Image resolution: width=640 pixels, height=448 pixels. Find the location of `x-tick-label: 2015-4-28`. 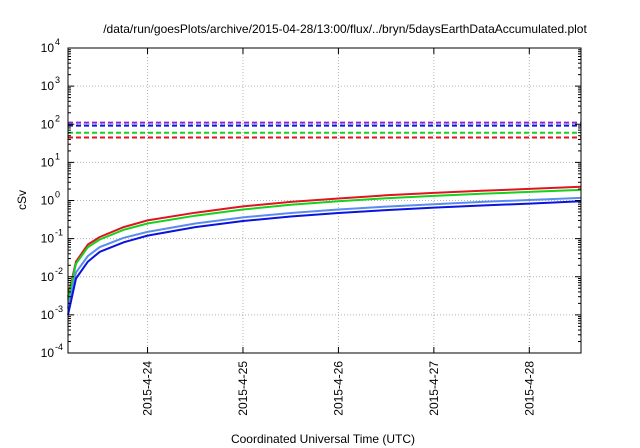

x-tick-label: 2015-4-28 is located at coordinates (529, 388).